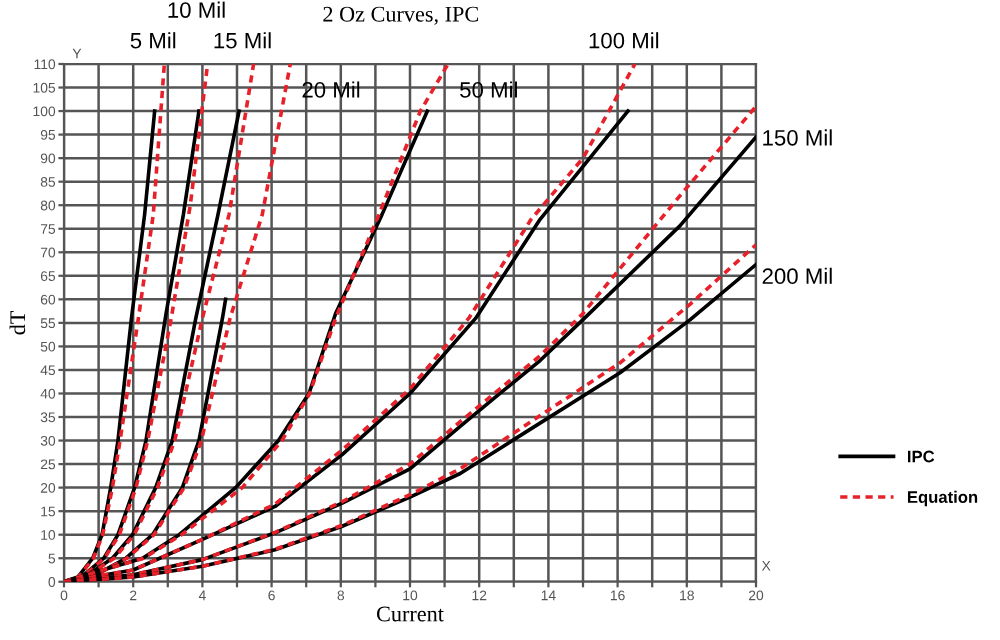  What do you see at coordinates (942, 498) in the screenshot?
I see `legend-label: Equation` at bounding box center [942, 498].